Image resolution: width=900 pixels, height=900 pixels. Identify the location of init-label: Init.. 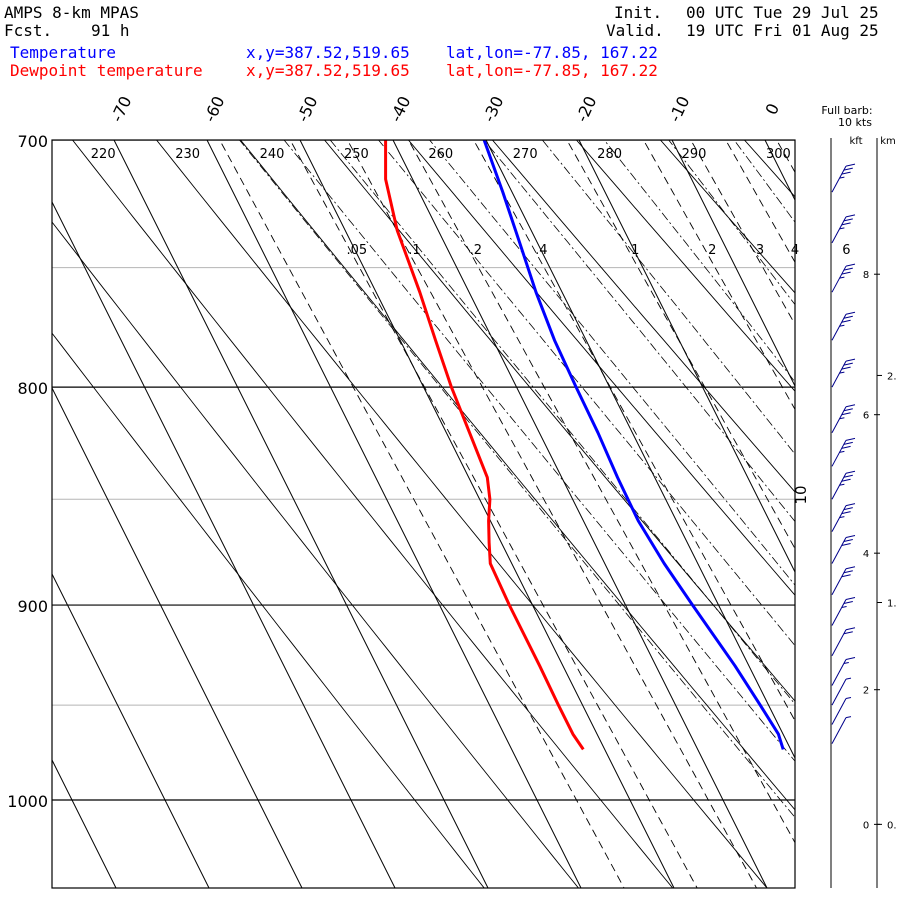
(638, 12).